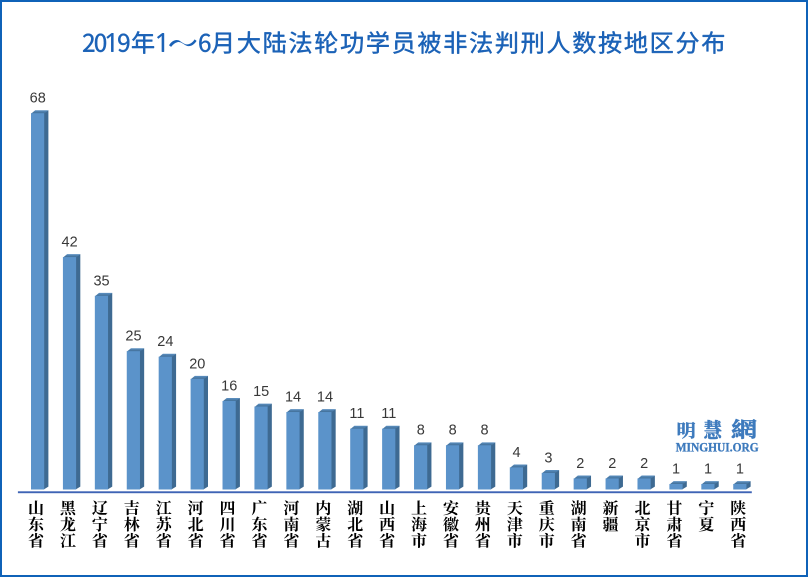 The width and height of the screenshot is (808, 582). What do you see at coordinates (548, 458) in the screenshot?
I see `svg-text: 3` at bounding box center [548, 458].